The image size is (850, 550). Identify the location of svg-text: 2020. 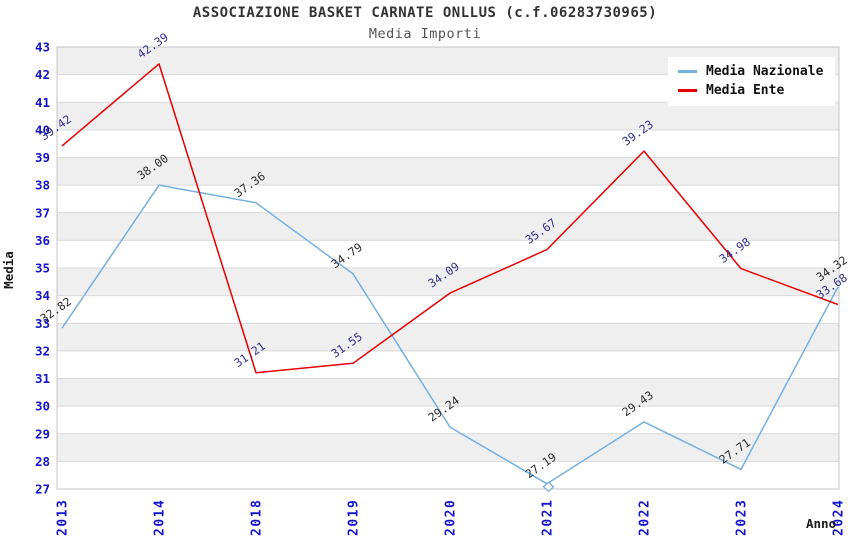
(451, 517).